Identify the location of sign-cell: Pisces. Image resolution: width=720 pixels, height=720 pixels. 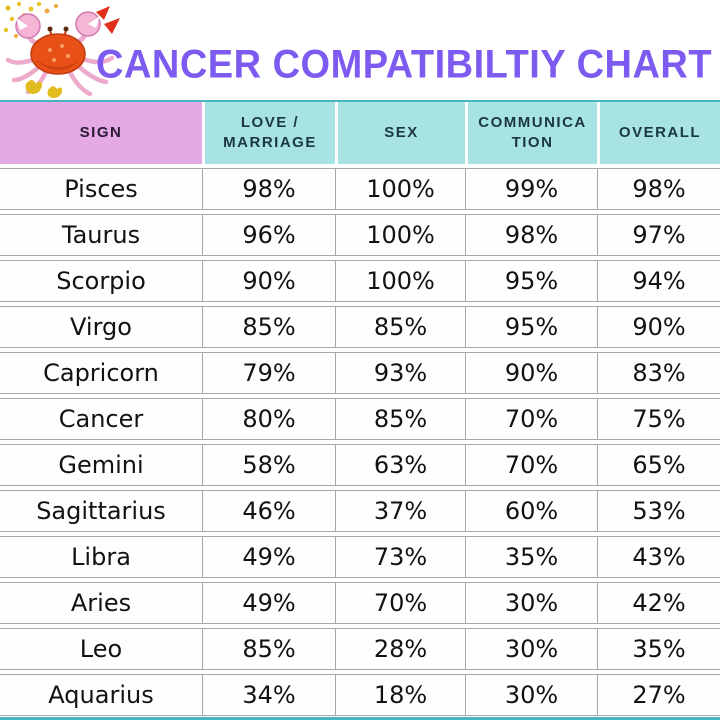
(101, 189).